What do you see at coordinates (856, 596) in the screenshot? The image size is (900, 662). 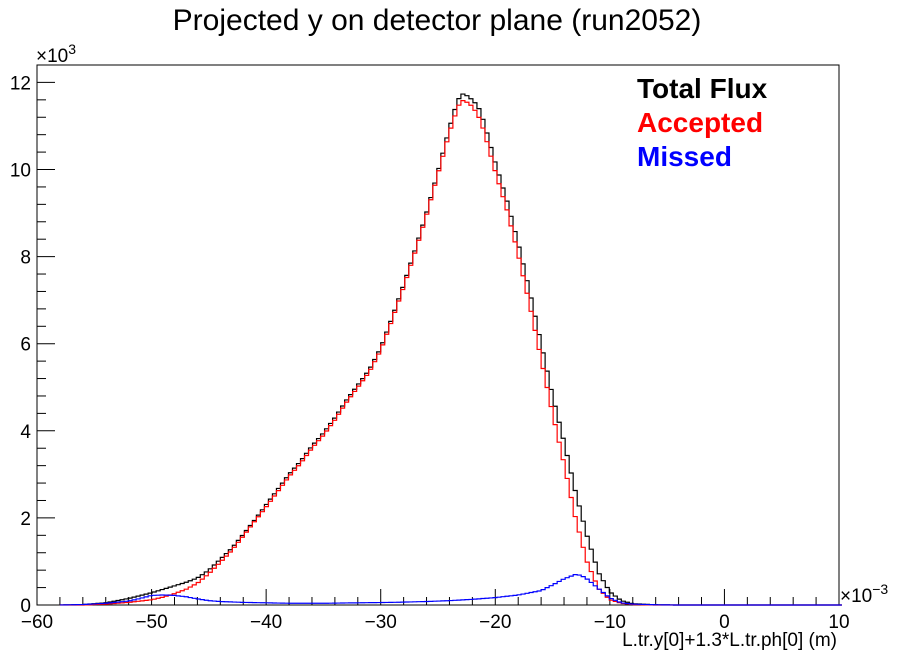 I see `x-multiplier-base: ×10` at bounding box center [856, 596].